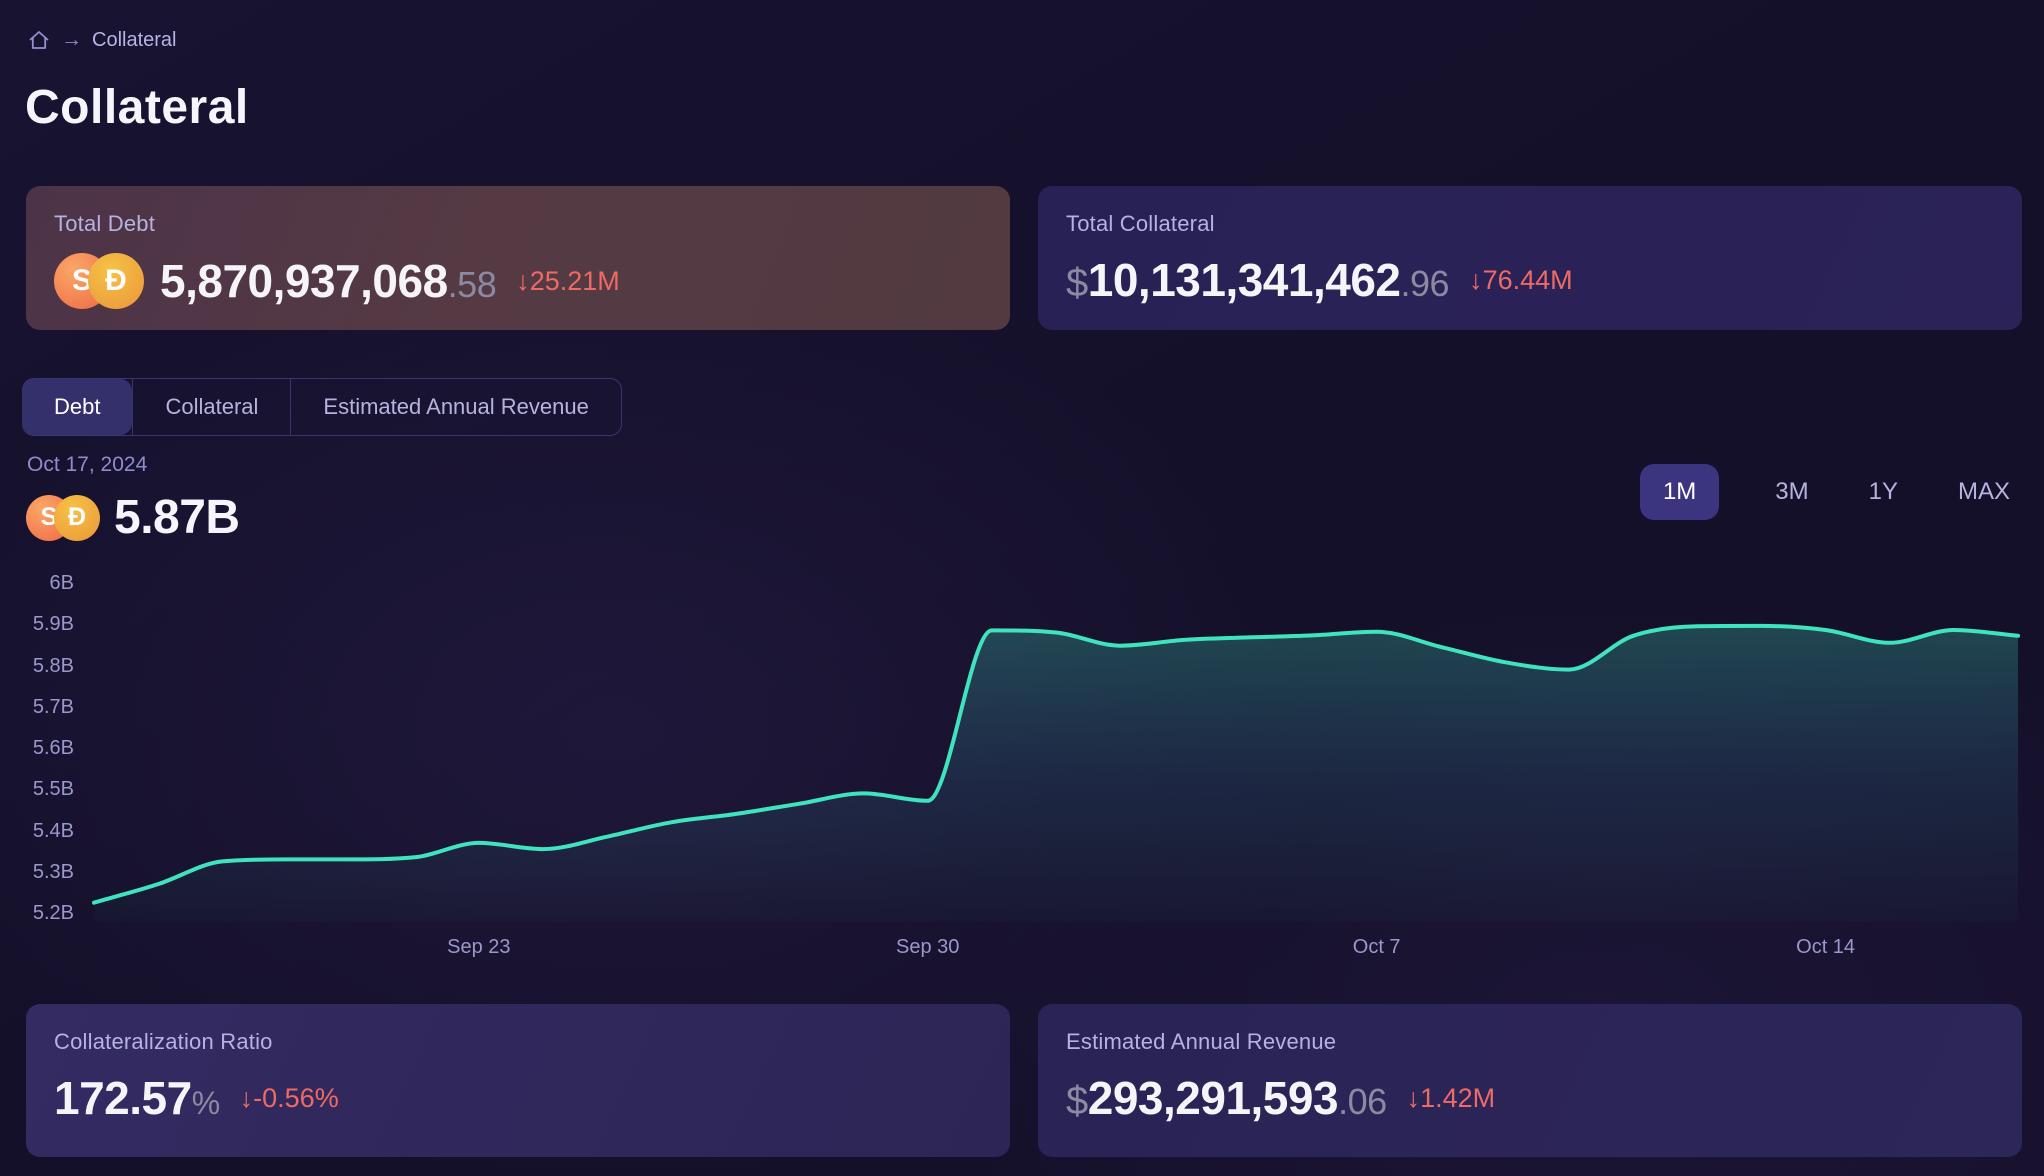 Image resolution: width=2044 pixels, height=1176 pixels. What do you see at coordinates (518, 1080) in the screenshot?
I see `collateralization-ratio-card: Collateralization Ratio 172.57% ↓-0.56%` at bounding box center [518, 1080].